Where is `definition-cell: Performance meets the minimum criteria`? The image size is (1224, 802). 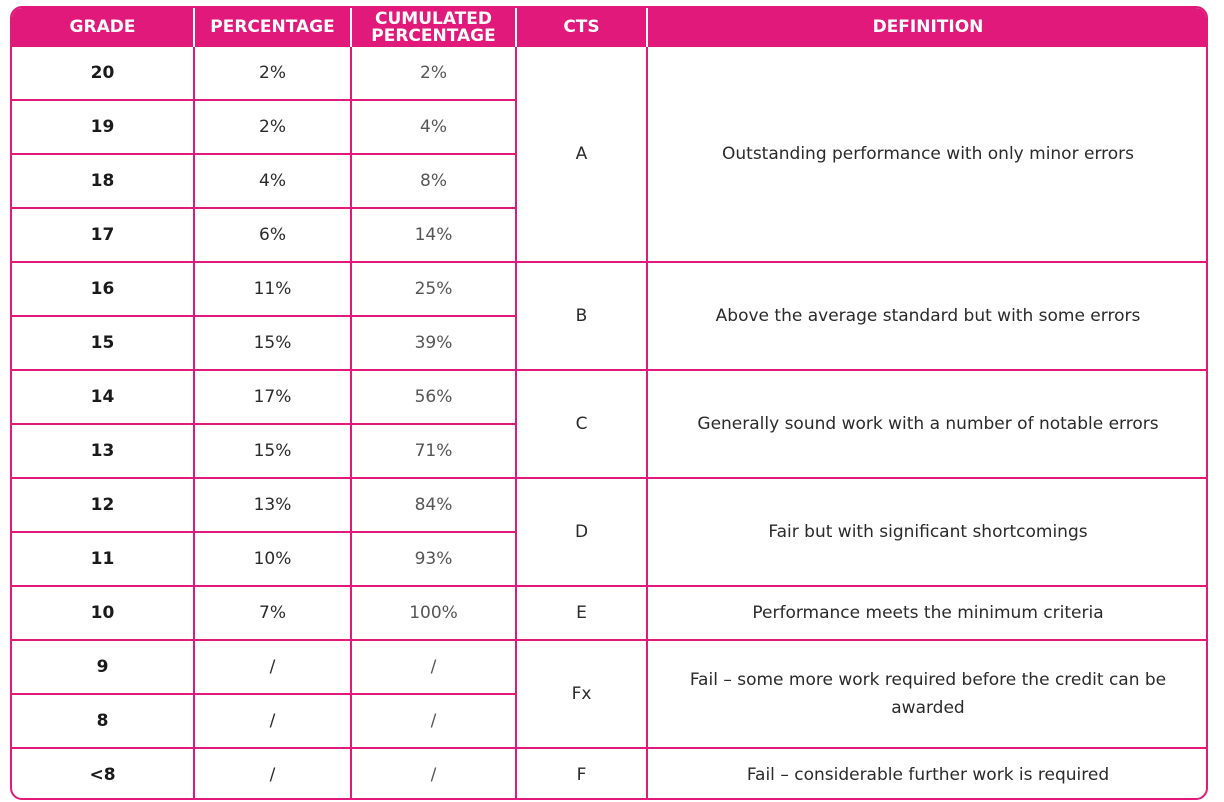
definition-cell: Performance meets the minimum criteria is located at coordinates (926, 613).